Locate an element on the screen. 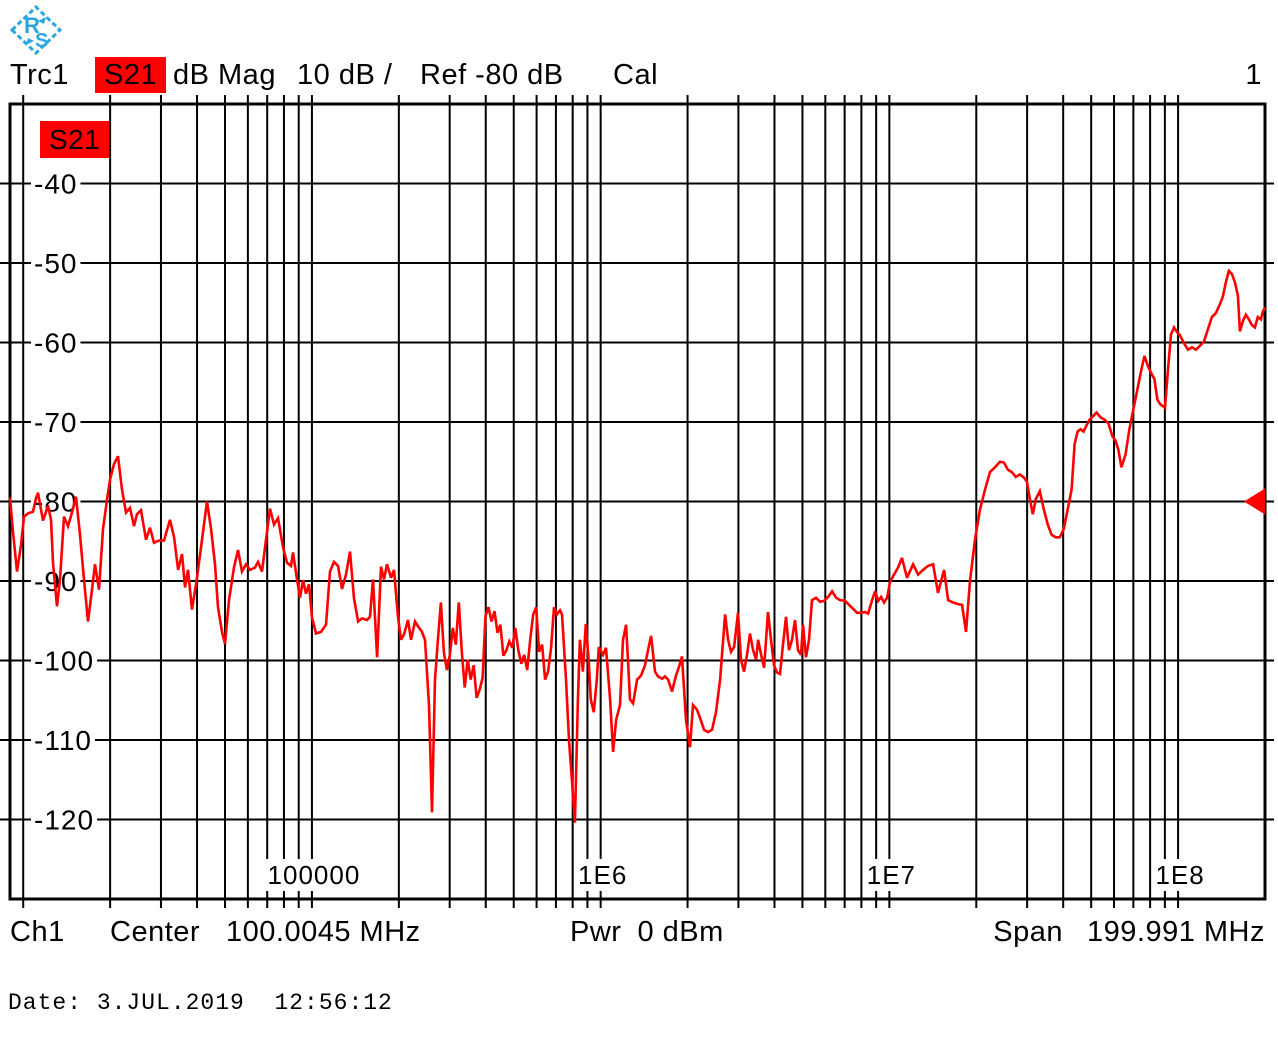 Image resolution: width=1278 pixels, height=1052 pixels. date-time-status: Date: 3.JUL.2019 12:56:12 is located at coordinates (200, 1003).